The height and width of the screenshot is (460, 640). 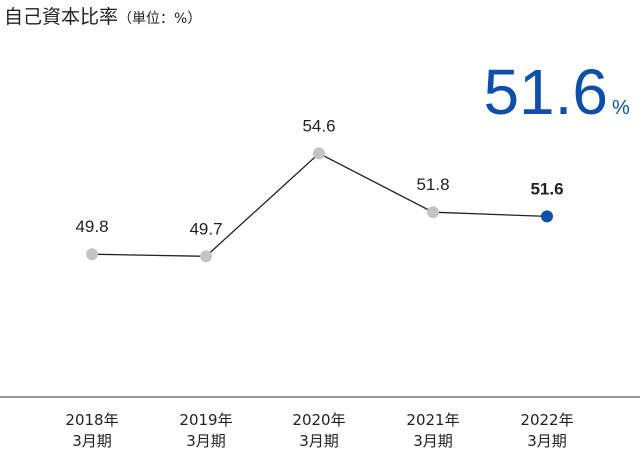 I want to click on highlight-figure: 51.6 %, so click(x=556, y=92).